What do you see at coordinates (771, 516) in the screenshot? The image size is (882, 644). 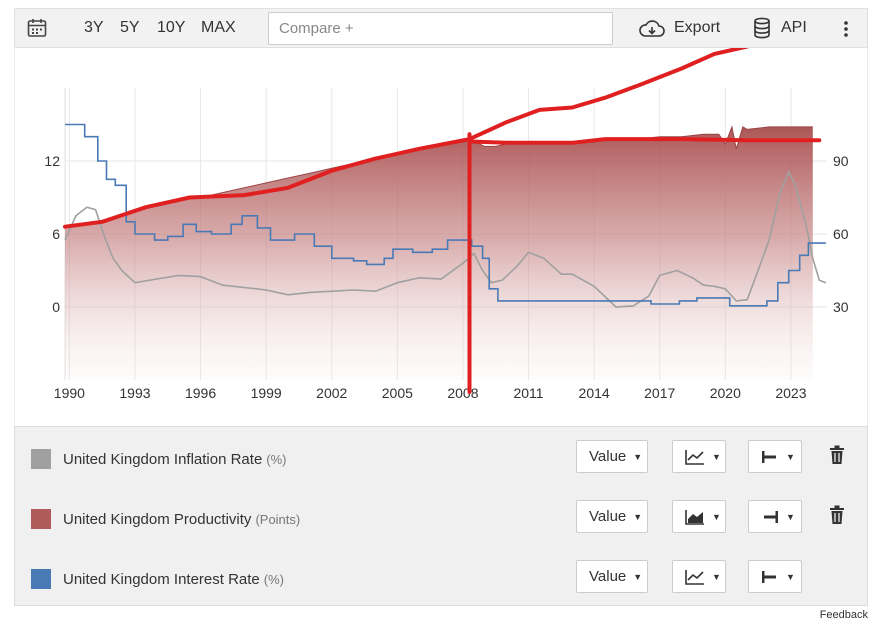 I see `axis-right-icon` at bounding box center [771, 516].